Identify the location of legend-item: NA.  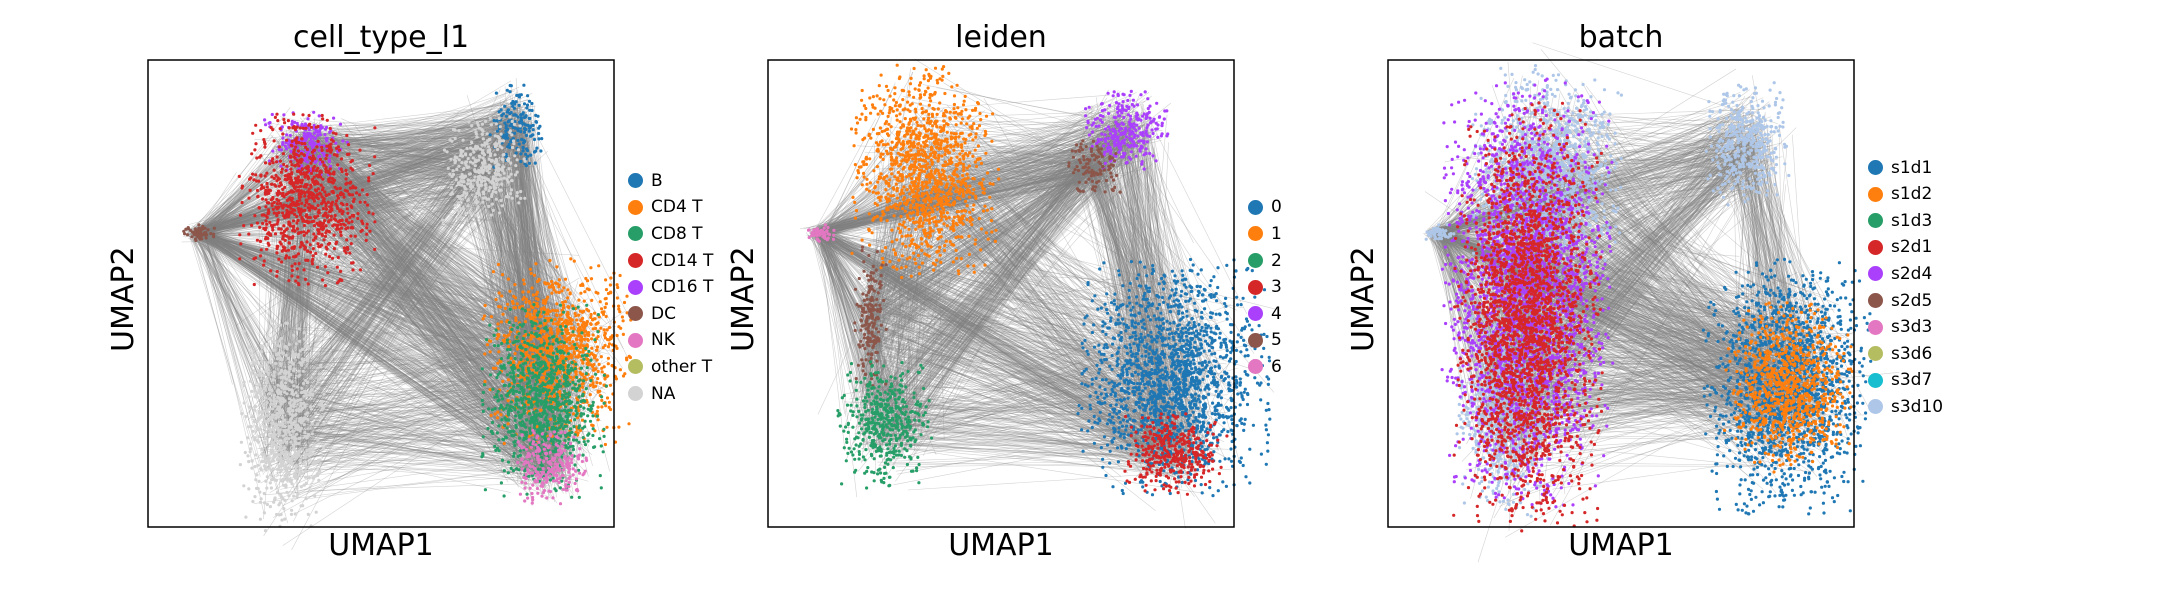
(651, 394).